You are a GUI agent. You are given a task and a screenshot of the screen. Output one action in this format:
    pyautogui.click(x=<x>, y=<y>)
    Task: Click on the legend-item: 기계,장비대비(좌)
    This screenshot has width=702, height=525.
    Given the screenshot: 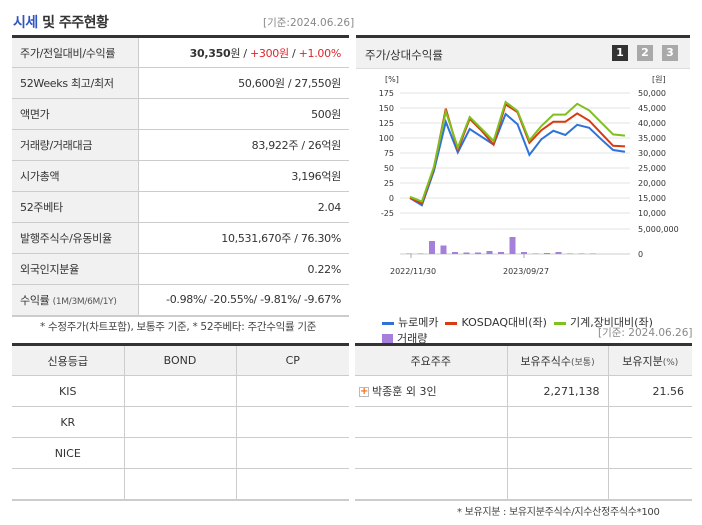 What is the action you would take?
    pyautogui.click(x=603, y=322)
    